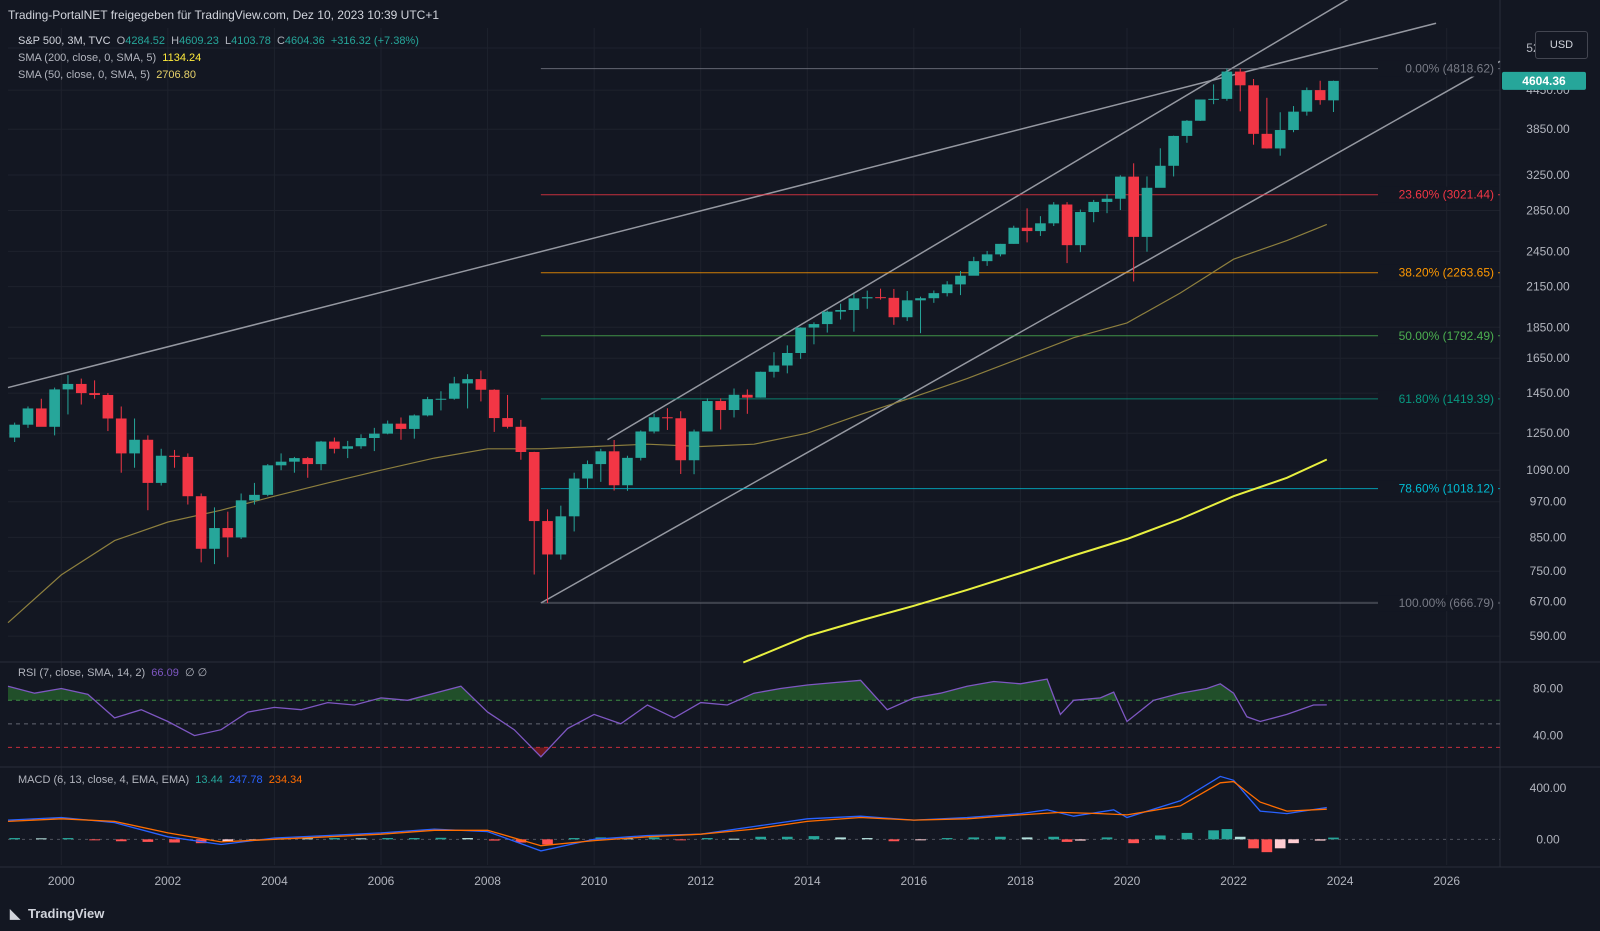  I want to click on rsi-tick-label: 40.00, so click(1548, 736).